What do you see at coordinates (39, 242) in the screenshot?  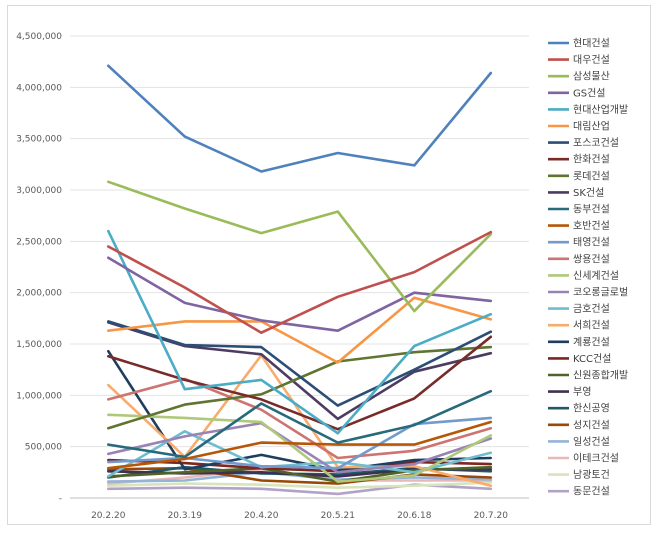 I see `y-tick-label: 2,500,000` at bounding box center [39, 242].